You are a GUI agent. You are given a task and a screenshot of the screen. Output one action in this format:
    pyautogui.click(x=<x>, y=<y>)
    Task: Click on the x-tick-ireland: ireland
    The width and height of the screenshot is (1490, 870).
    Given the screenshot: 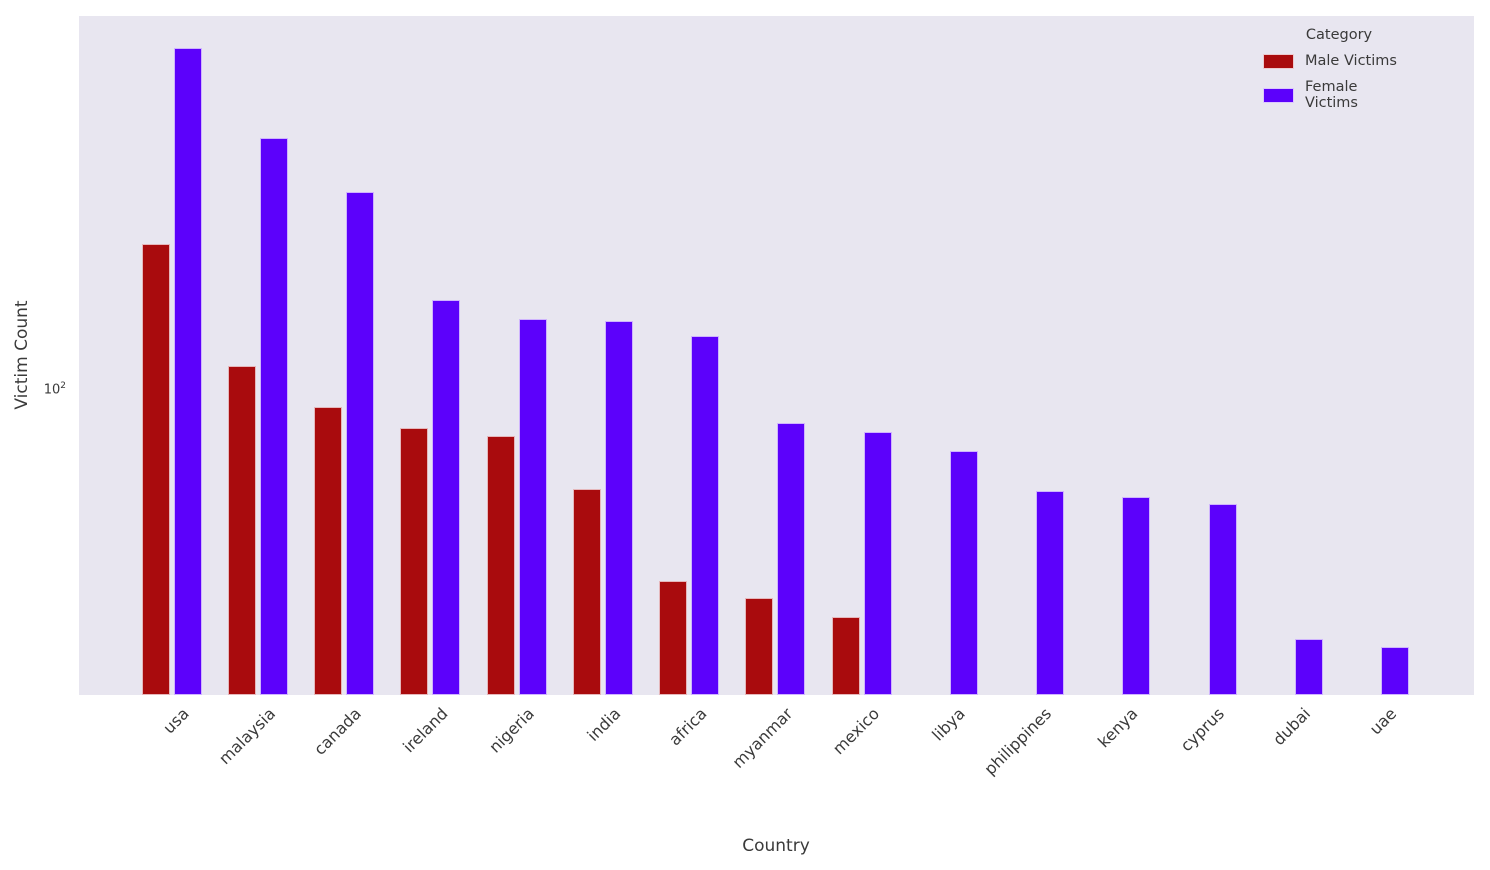 What is the action you would take?
    pyautogui.click(x=425, y=730)
    